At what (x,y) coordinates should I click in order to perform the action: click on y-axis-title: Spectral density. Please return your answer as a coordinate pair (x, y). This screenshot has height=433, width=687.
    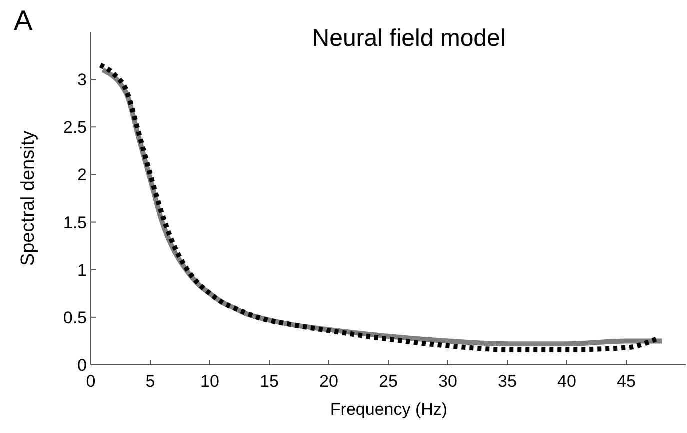
    Looking at the image, I should click on (28, 198).